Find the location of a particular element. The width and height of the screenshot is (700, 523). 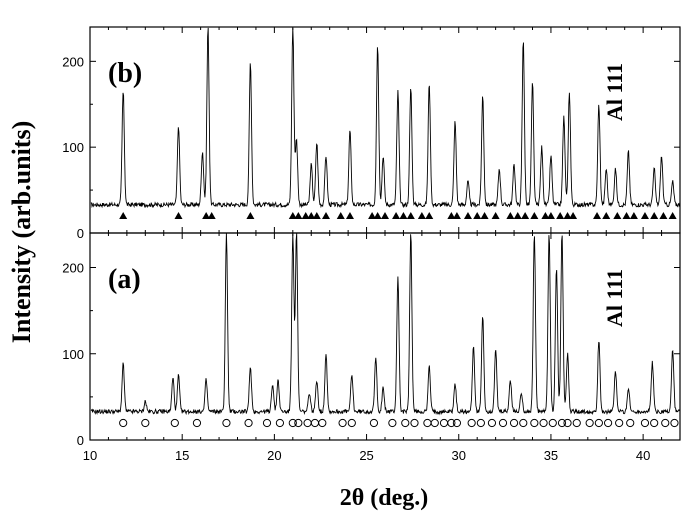

x-tick-label: 10 is located at coordinates (90, 455).